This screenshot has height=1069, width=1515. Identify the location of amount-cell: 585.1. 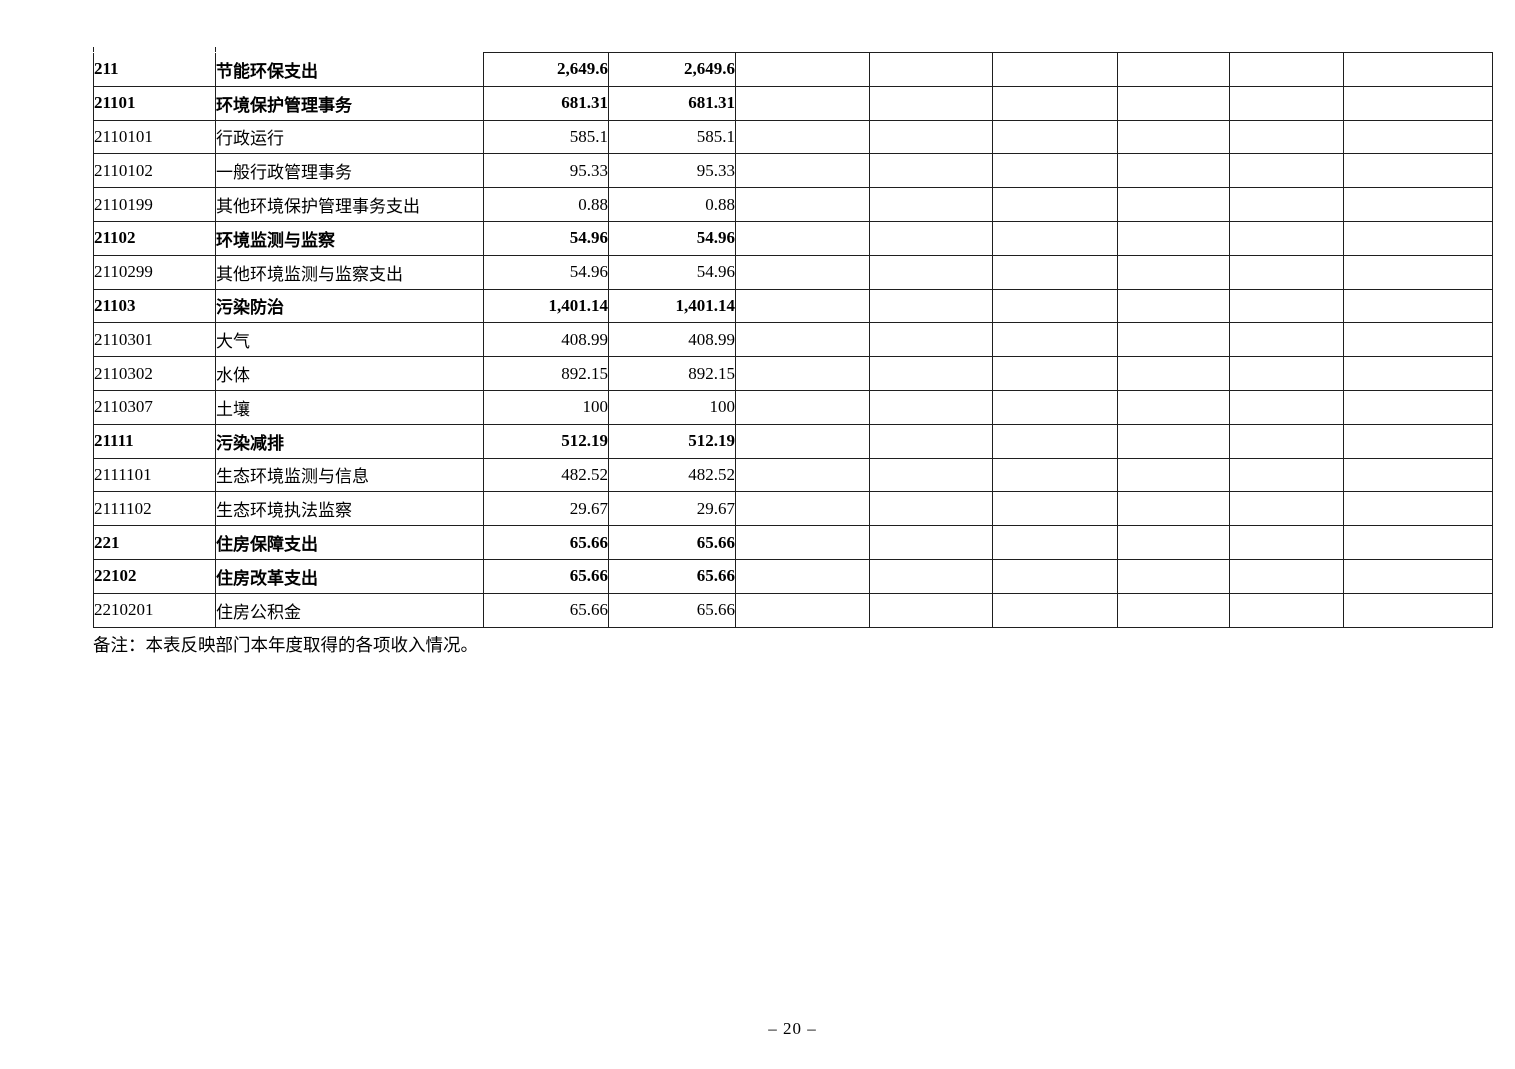
(672, 137).